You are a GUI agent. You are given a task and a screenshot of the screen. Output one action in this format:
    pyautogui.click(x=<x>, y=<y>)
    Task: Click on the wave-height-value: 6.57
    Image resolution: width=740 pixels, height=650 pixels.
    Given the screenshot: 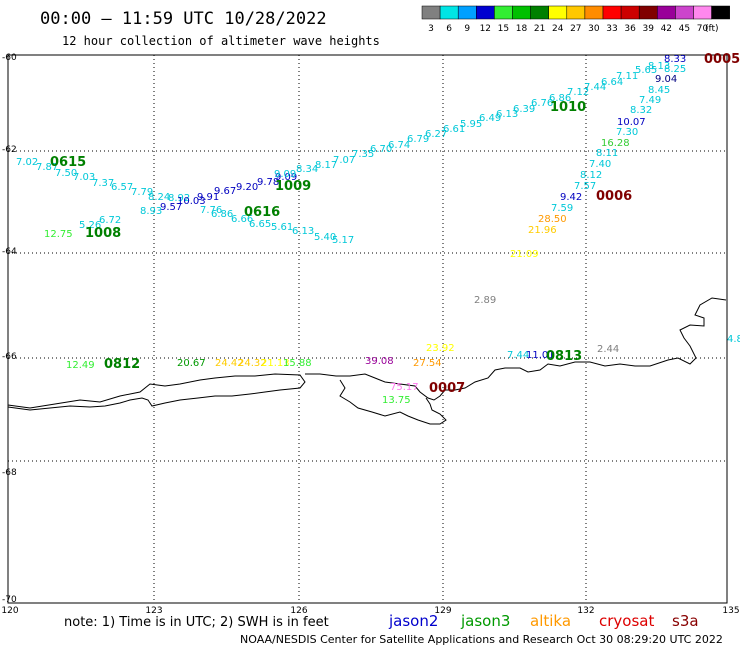 What is the action you would take?
    pyautogui.click(x=122, y=187)
    